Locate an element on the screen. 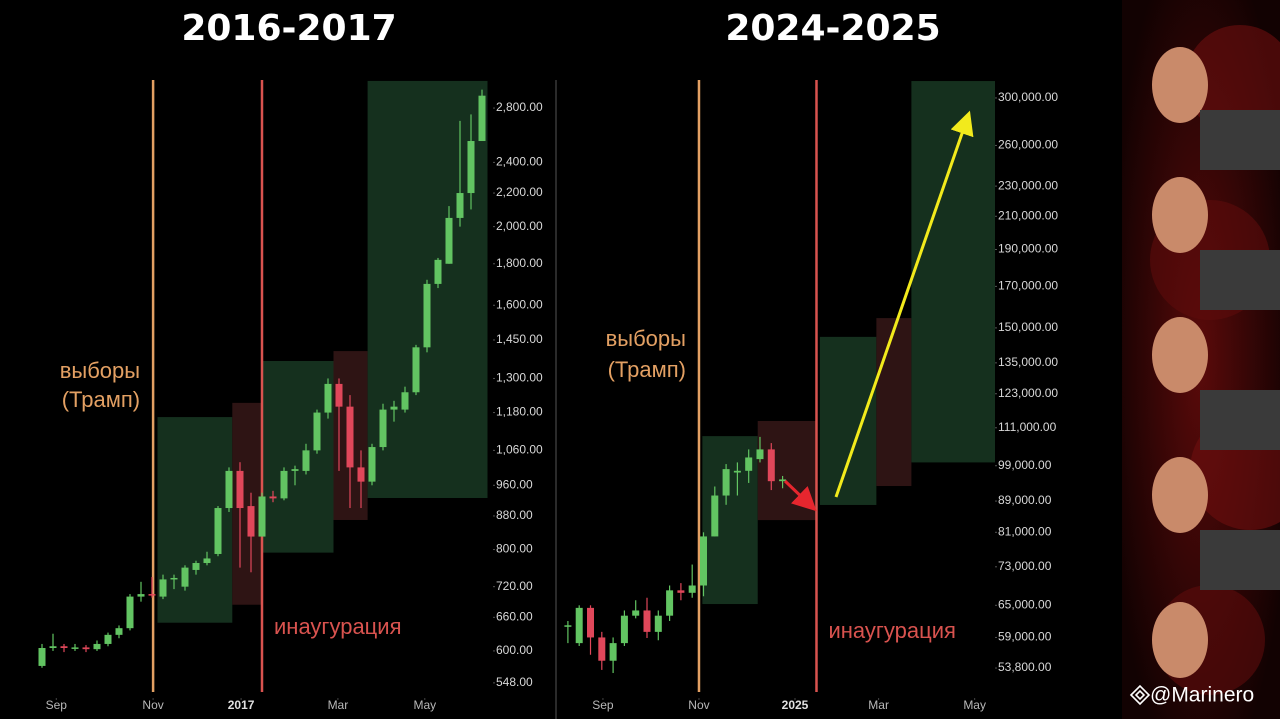 This screenshot has height=719, width=1280. y-tick-label: 99,000.00 is located at coordinates (1025, 465).